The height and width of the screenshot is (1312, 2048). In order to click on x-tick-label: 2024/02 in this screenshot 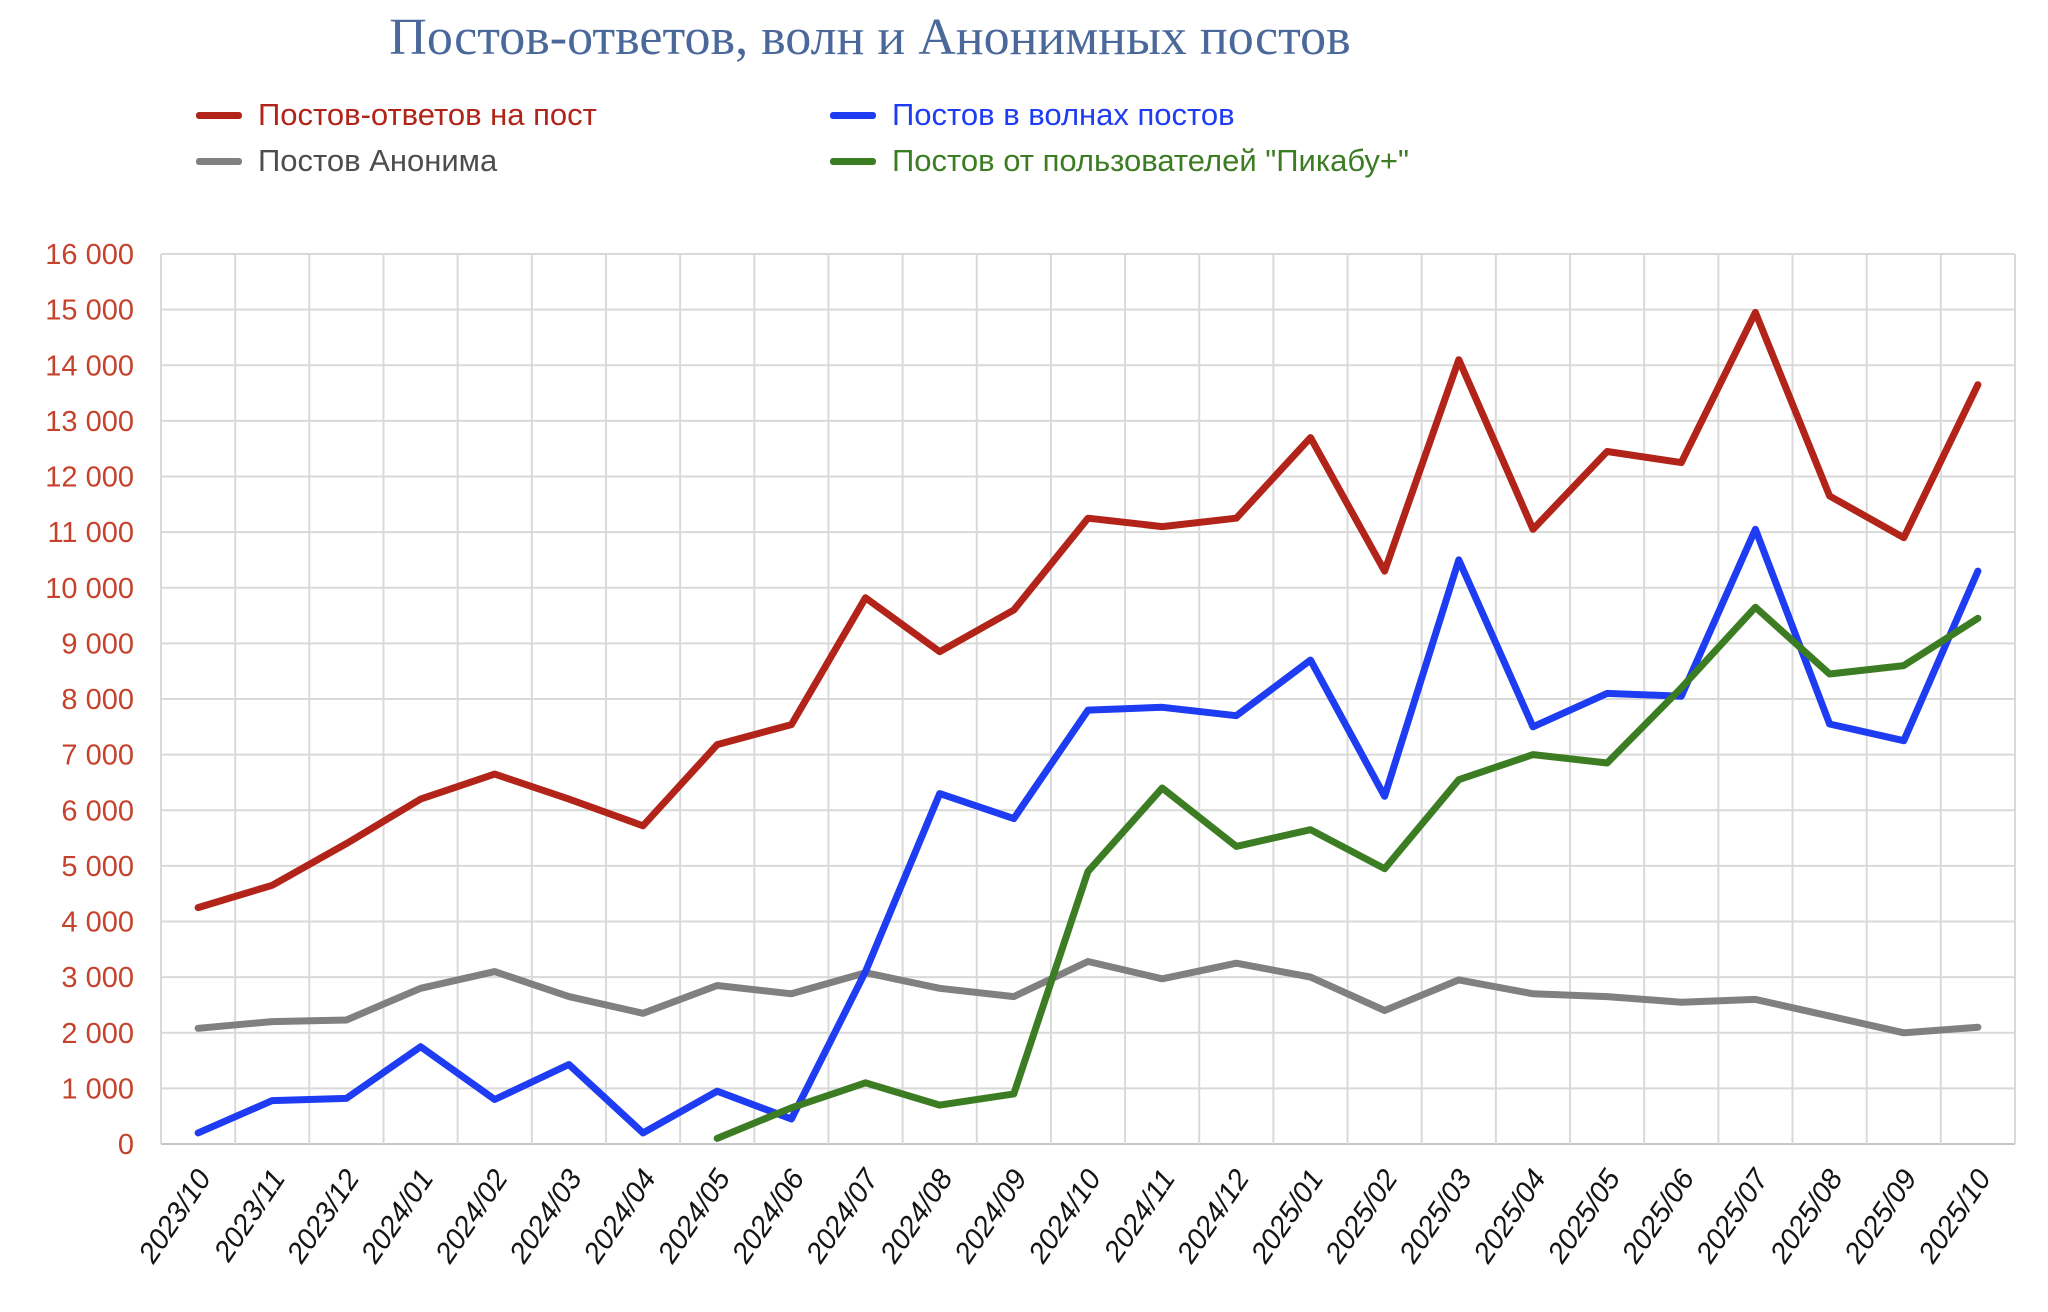, I will do `click(472, 1217)`.